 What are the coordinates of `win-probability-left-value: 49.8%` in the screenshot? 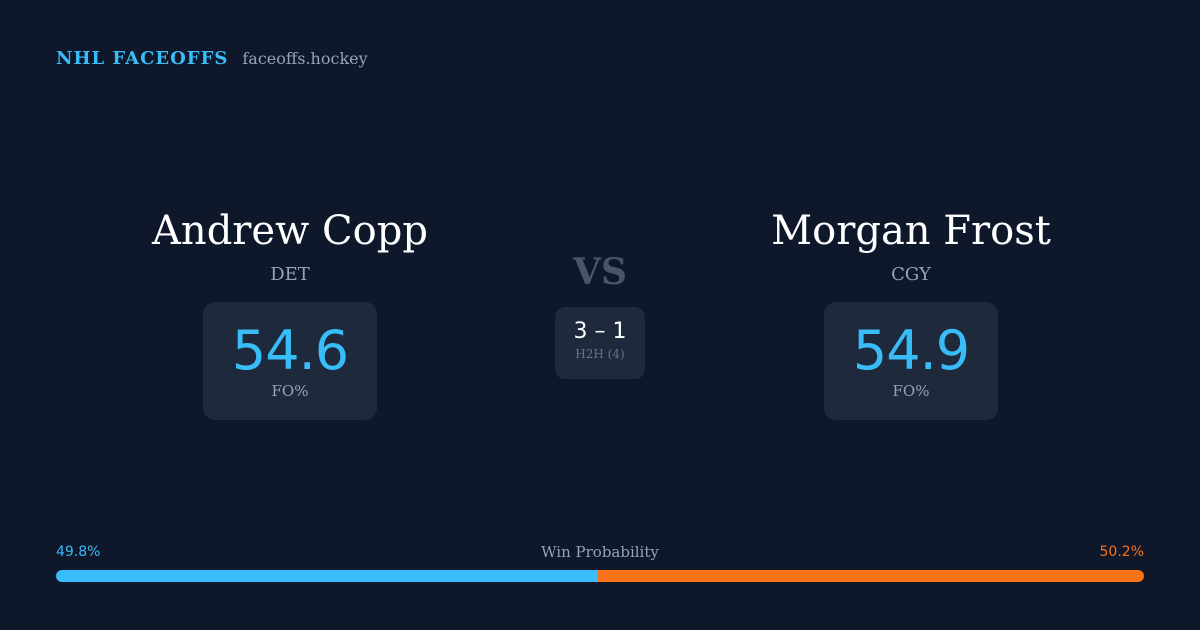 It's located at (78, 552).